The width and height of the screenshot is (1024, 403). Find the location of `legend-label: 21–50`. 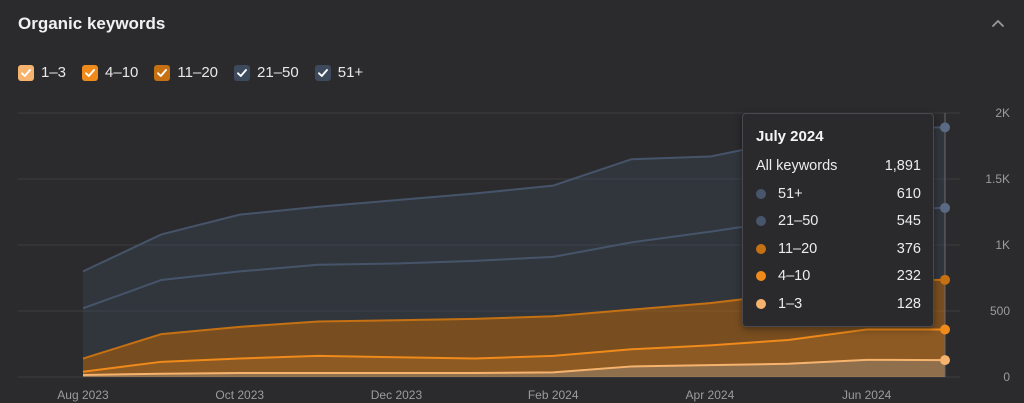

legend-label: 21–50 is located at coordinates (278, 72).